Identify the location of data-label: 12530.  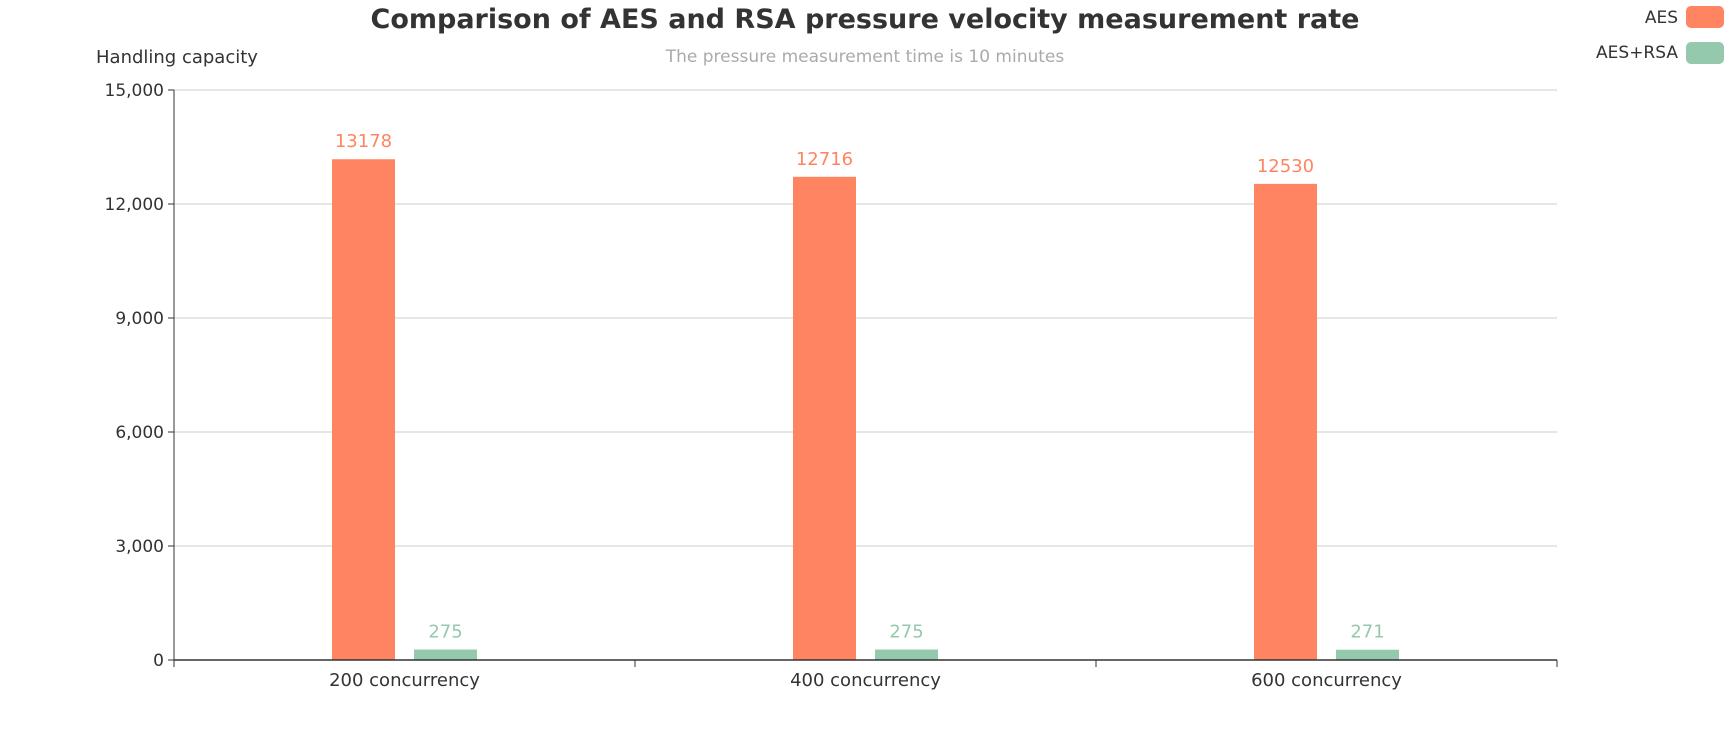
(1285, 166).